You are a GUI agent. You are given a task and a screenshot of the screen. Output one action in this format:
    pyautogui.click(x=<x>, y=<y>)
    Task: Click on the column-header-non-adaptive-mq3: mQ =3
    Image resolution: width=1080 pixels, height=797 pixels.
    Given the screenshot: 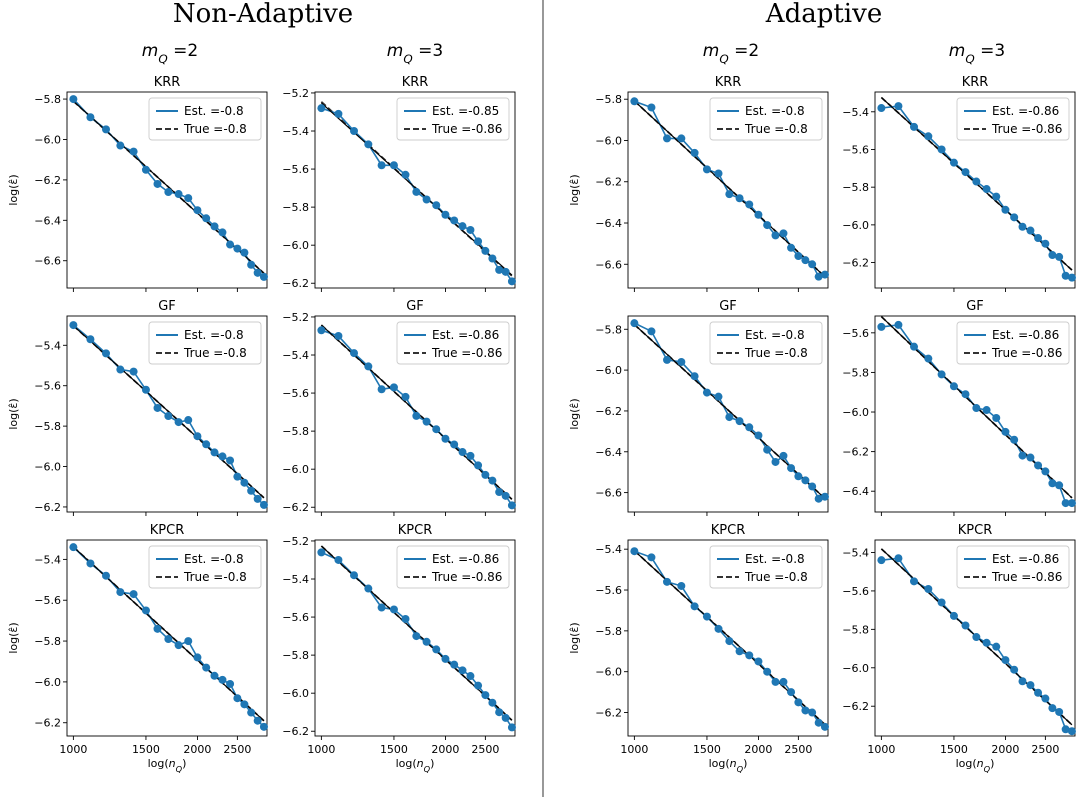 What is the action you would take?
    pyautogui.click(x=415, y=53)
    